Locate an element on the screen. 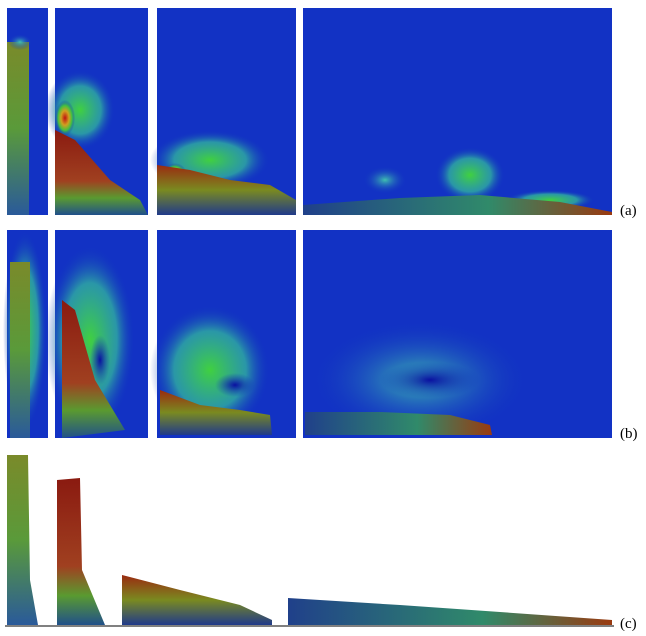 This screenshot has width=646, height=636. panel-label: (c) is located at coordinates (628, 623).